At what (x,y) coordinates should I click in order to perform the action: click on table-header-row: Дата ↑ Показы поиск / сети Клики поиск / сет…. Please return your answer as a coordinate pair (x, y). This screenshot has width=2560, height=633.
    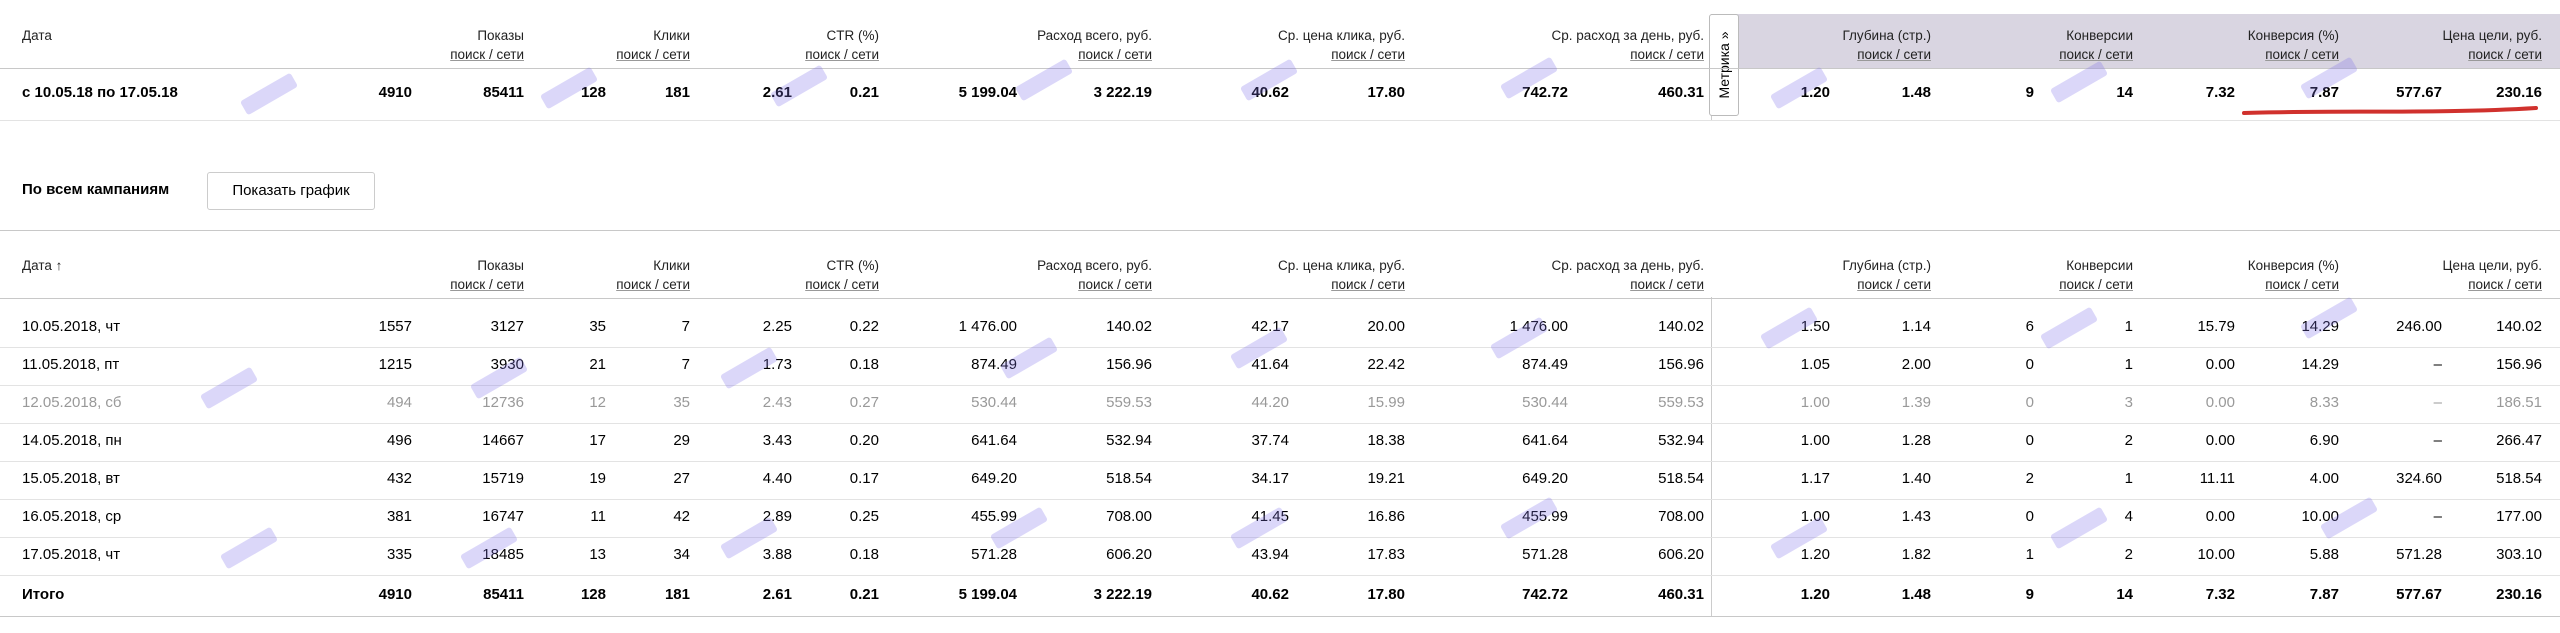
    Looking at the image, I should click on (1280, 276).